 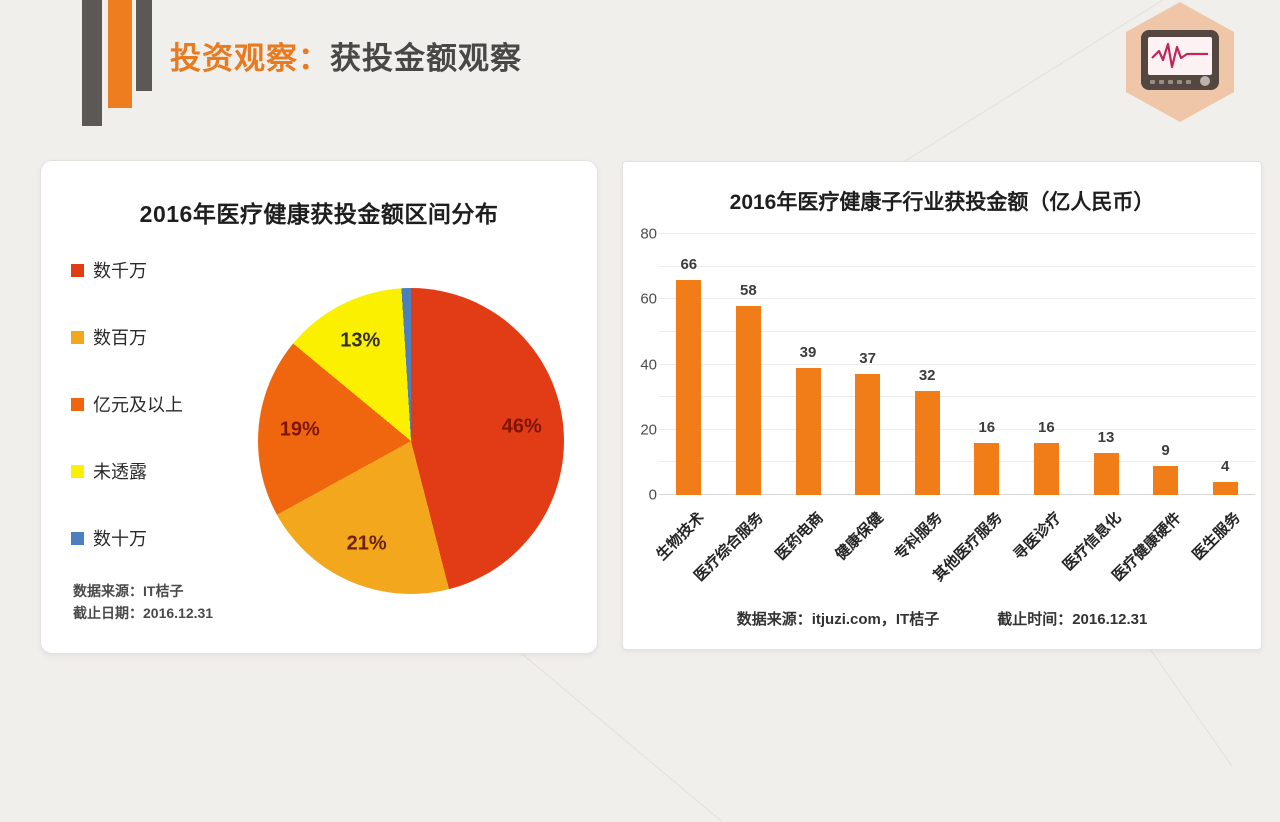 I want to click on bar-source-note: 数据来源：itjuzi.com，IT桔子, so click(x=838, y=619).